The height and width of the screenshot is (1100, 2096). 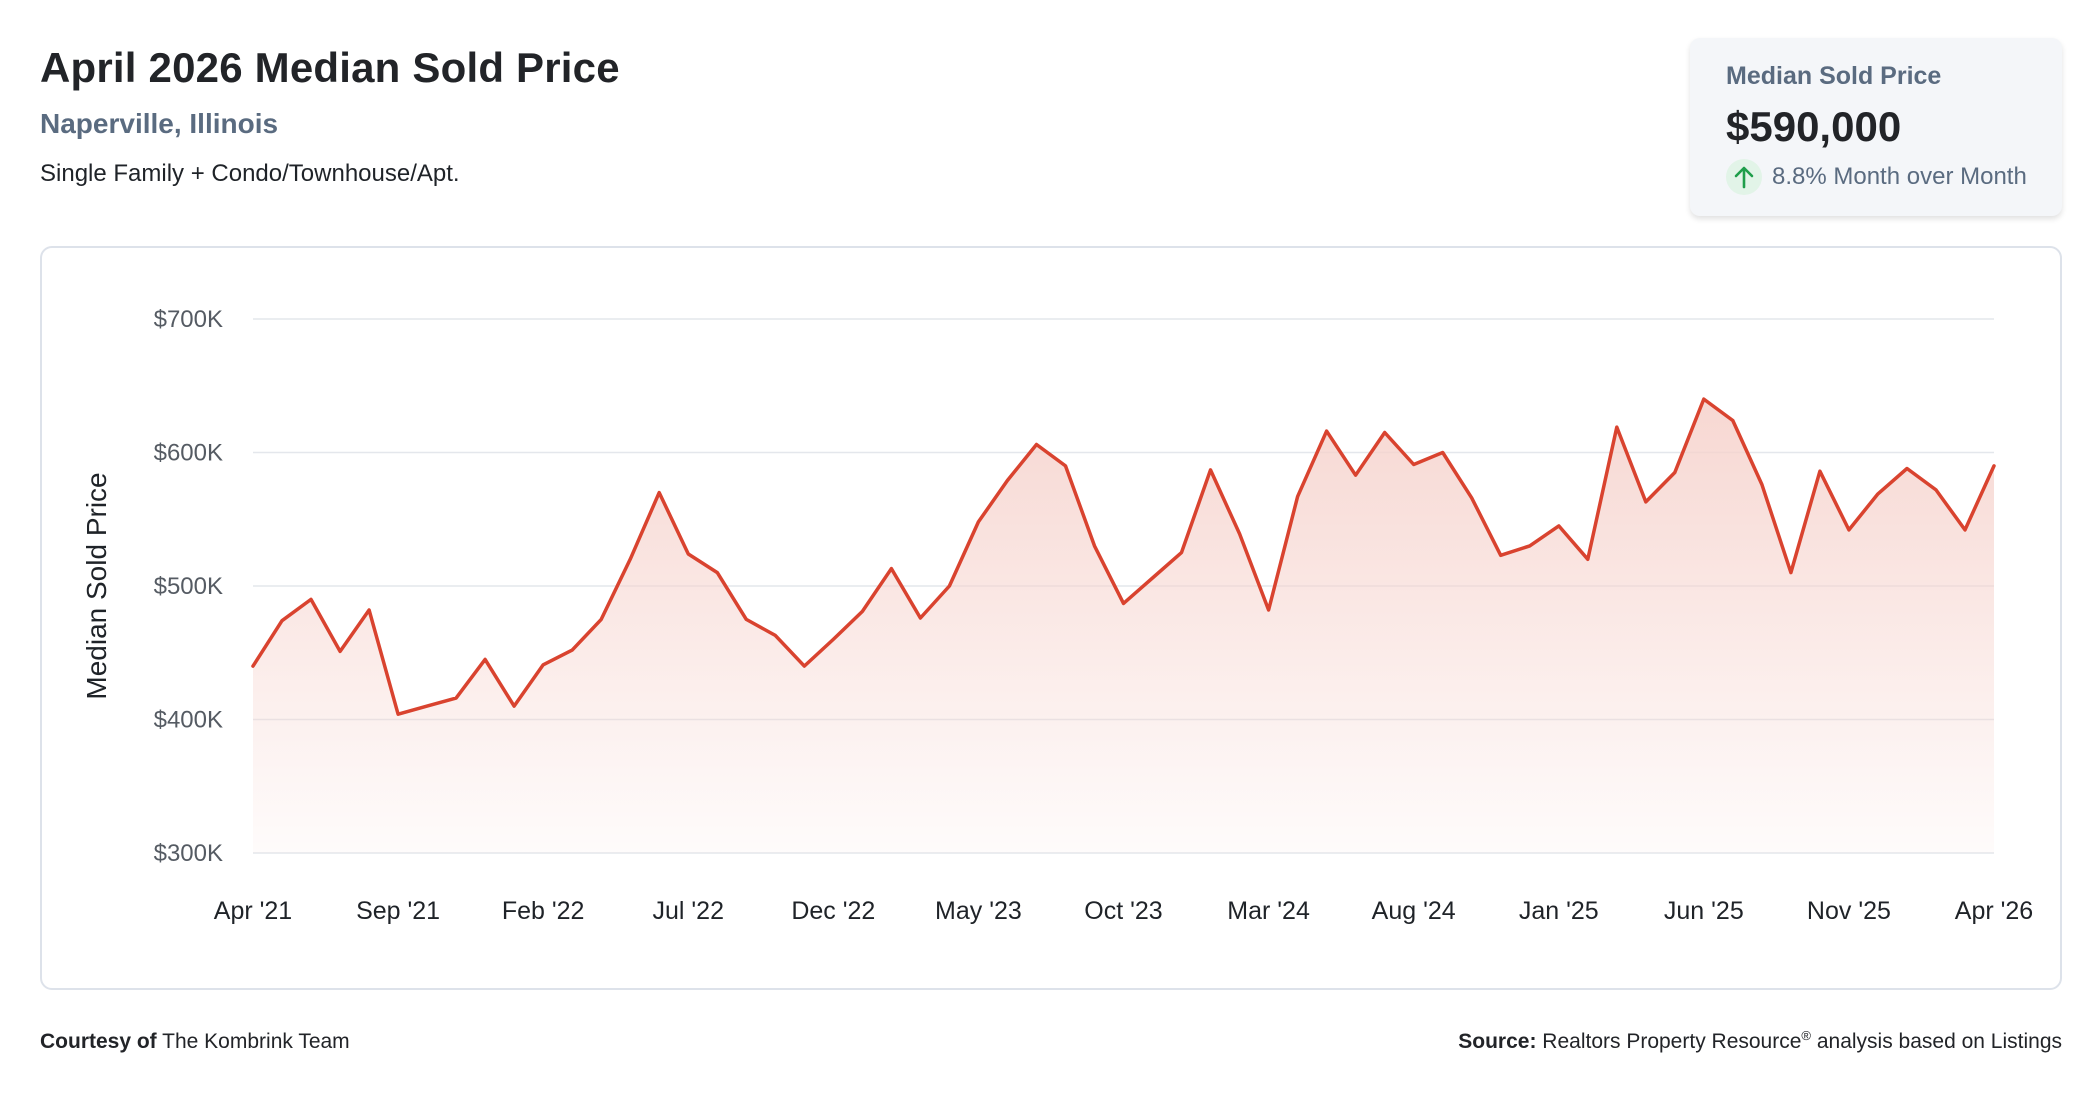 I want to click on x-tick-label: Jan '25, so click(x=1559, y=911).